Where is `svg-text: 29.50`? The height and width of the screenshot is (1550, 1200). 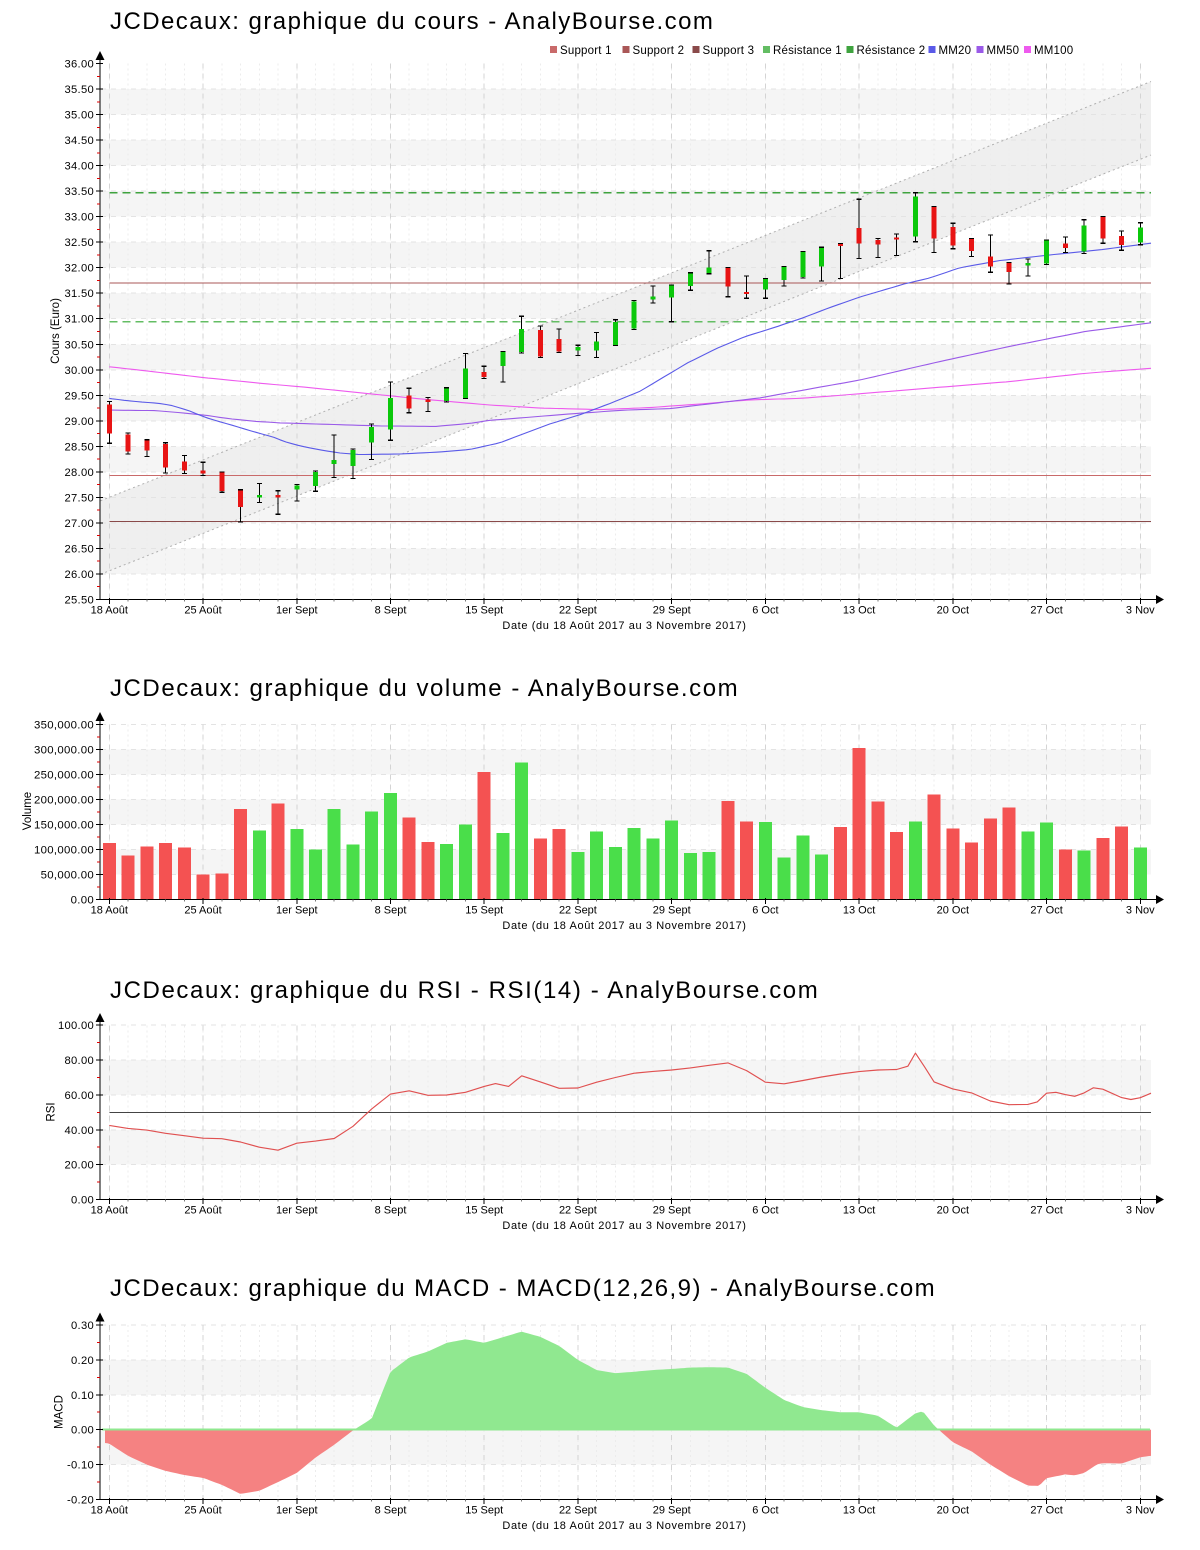 svg-text: 29.50 is located at coordinates (80, 396).